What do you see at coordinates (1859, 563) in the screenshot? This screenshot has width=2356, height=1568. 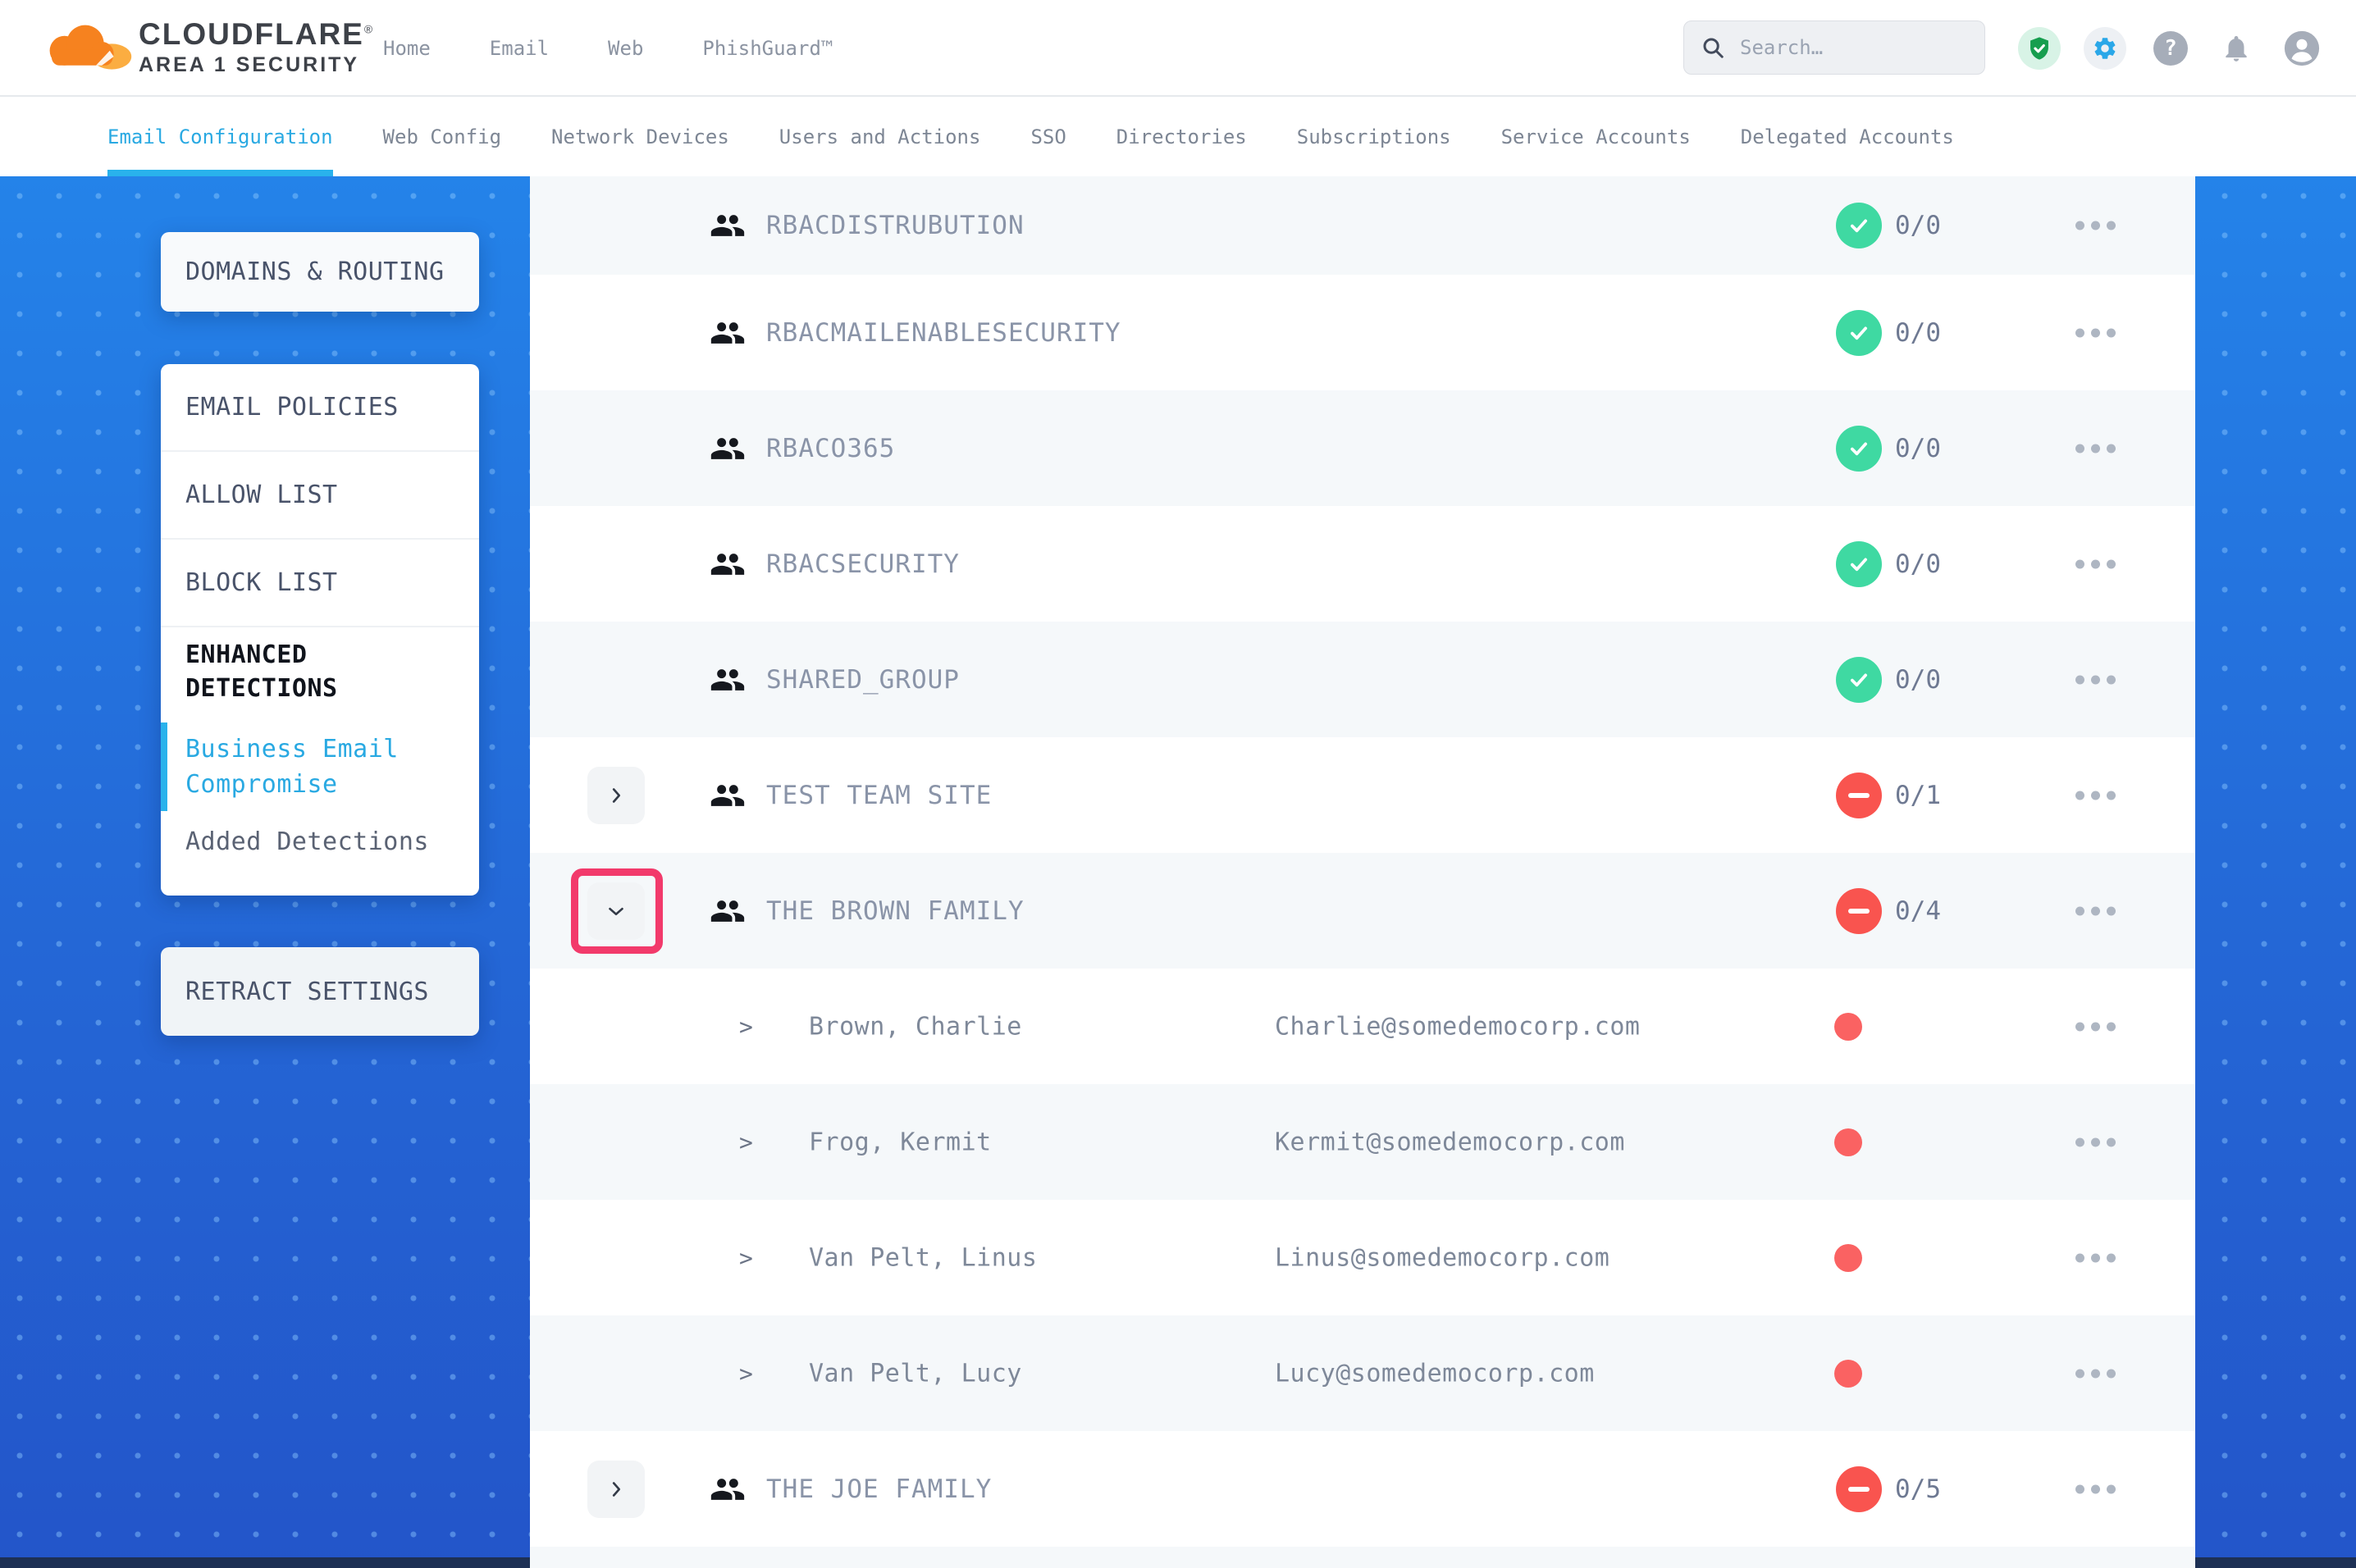 I see `status-check-icon` at bounding box center [1859, 563].